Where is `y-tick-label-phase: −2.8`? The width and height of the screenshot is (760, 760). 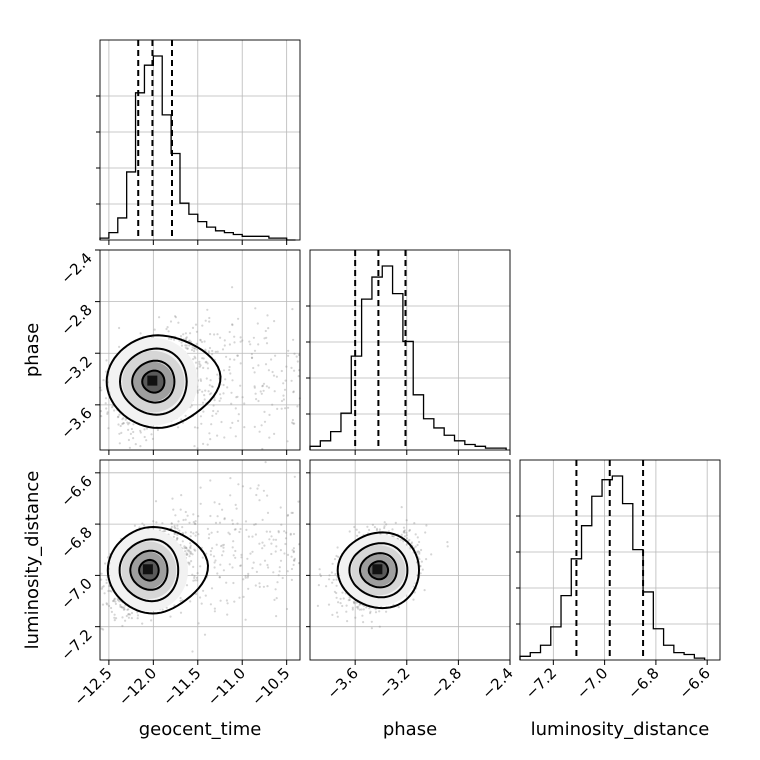
y-tick-label-phase: −2.8 is located at coordinates (76, 320).